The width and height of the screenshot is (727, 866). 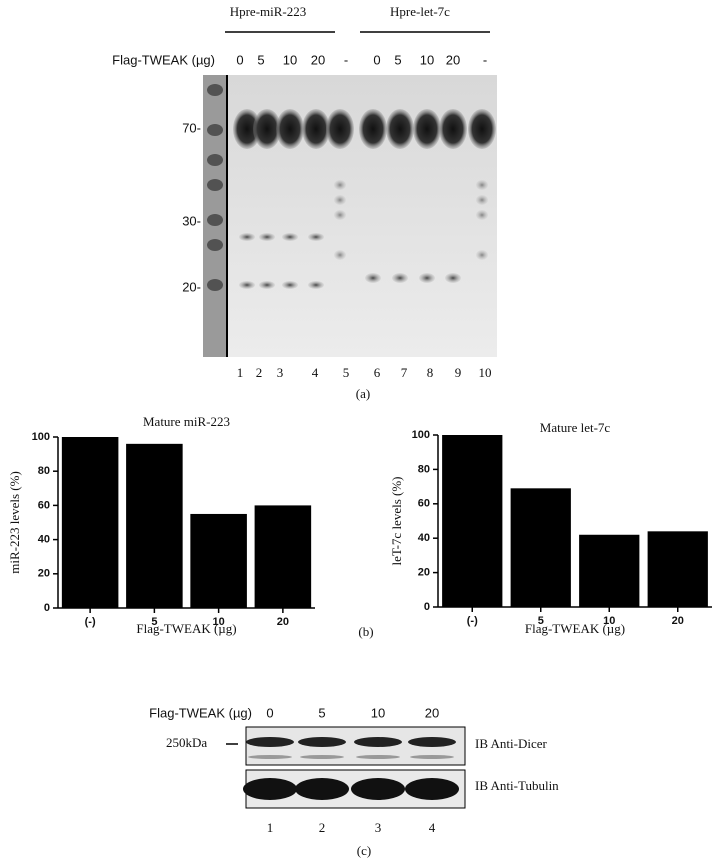 What do you see at coordinates (420, 11) in the screenshot?
I see `group-label: Hpre-let-7c` at bounding box center [420, 11].